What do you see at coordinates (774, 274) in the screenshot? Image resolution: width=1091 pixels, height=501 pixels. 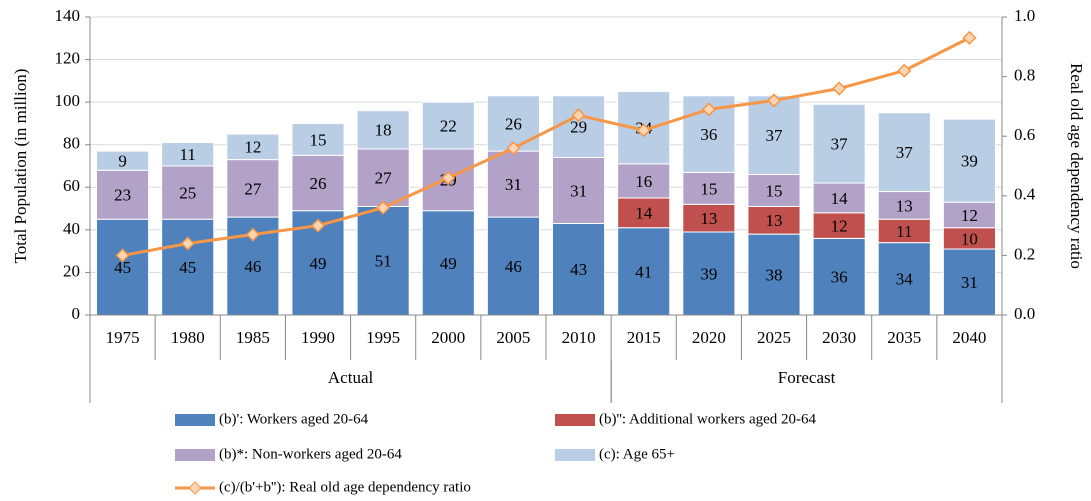 I see `data-label: 38` at bounding box center [774, 274].